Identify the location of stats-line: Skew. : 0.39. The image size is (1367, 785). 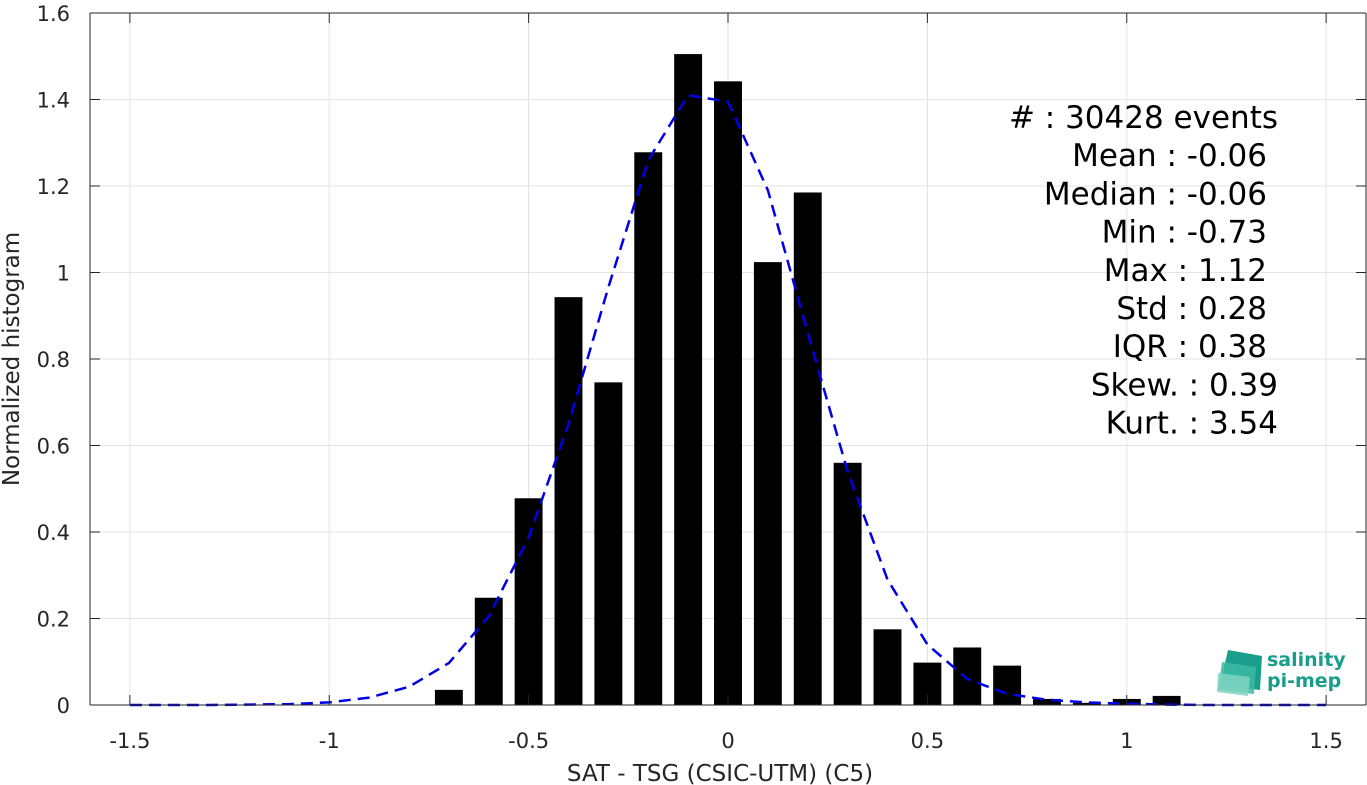
(1184, 385).